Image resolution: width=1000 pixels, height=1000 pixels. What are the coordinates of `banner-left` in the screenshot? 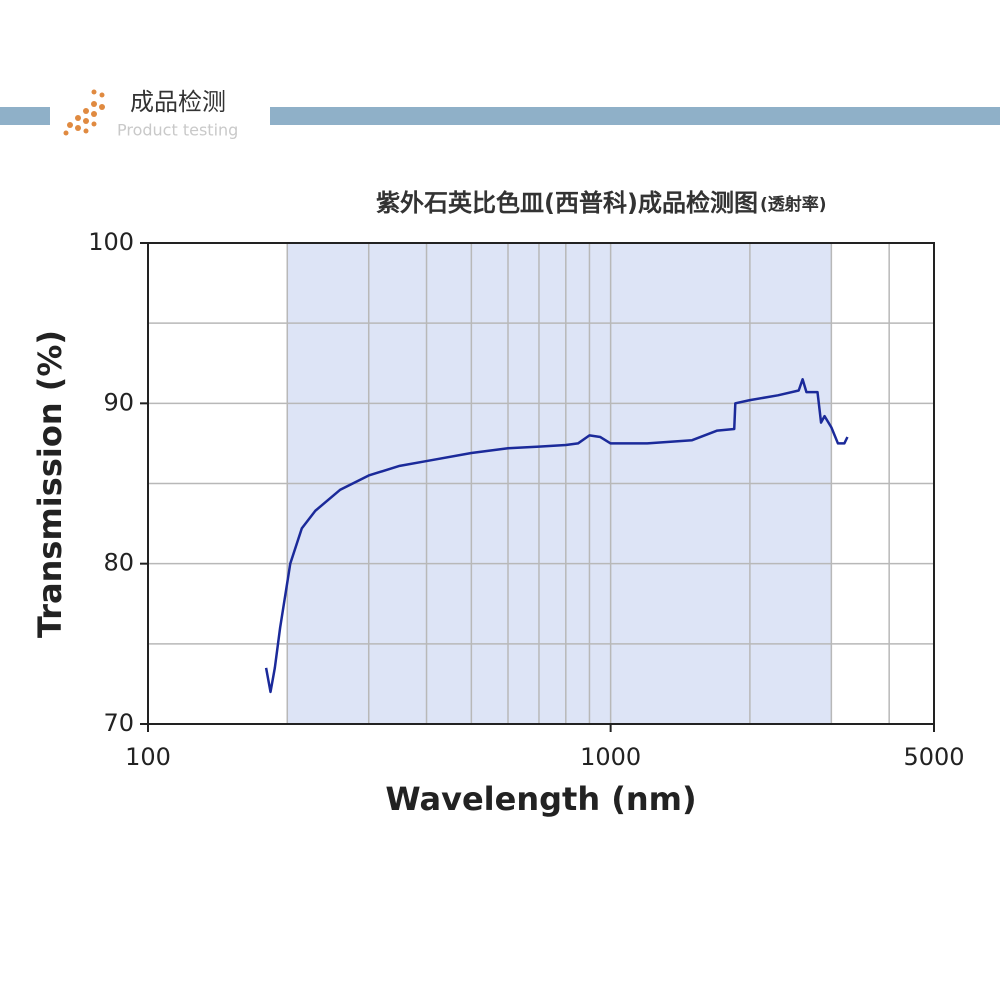 It's located at (25, 116).